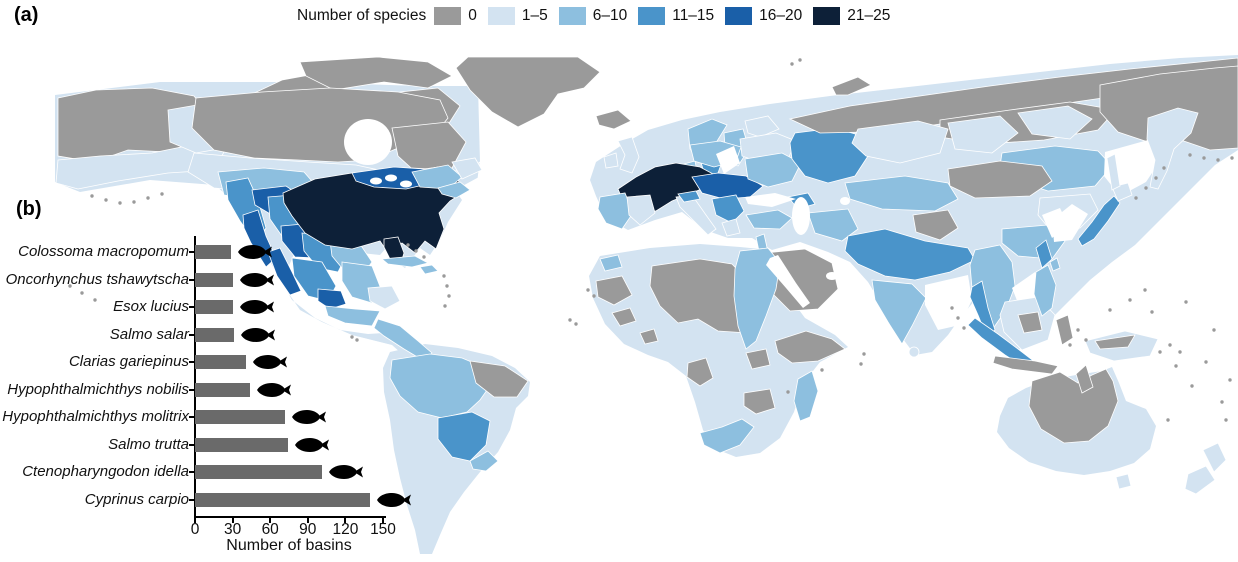  Describe the element at coordinates (1025, 365) in the screenshot. I see `map-region-java` at that location.